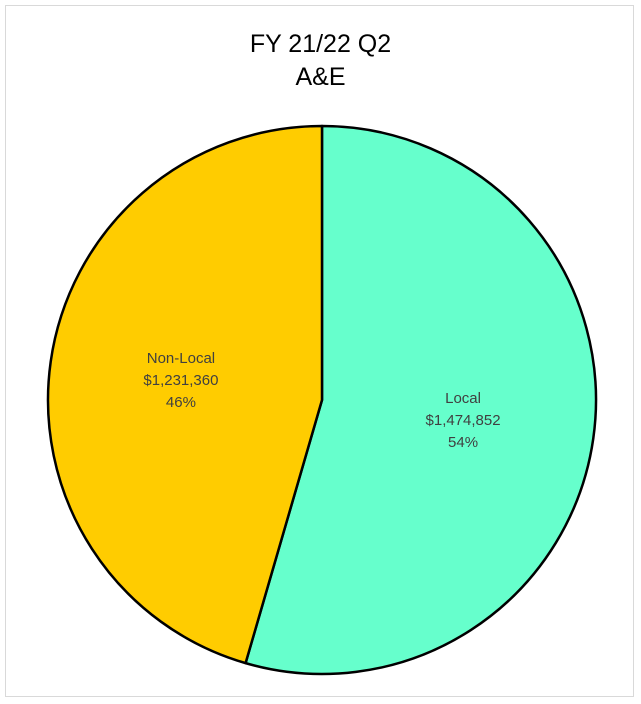 The height and width of the screenshot is (704, 641). What do you see at coordinates (463, 420) in the screenshot?
I see `data-label-value-local: $1,474,852` at bounding box center [463, 420].